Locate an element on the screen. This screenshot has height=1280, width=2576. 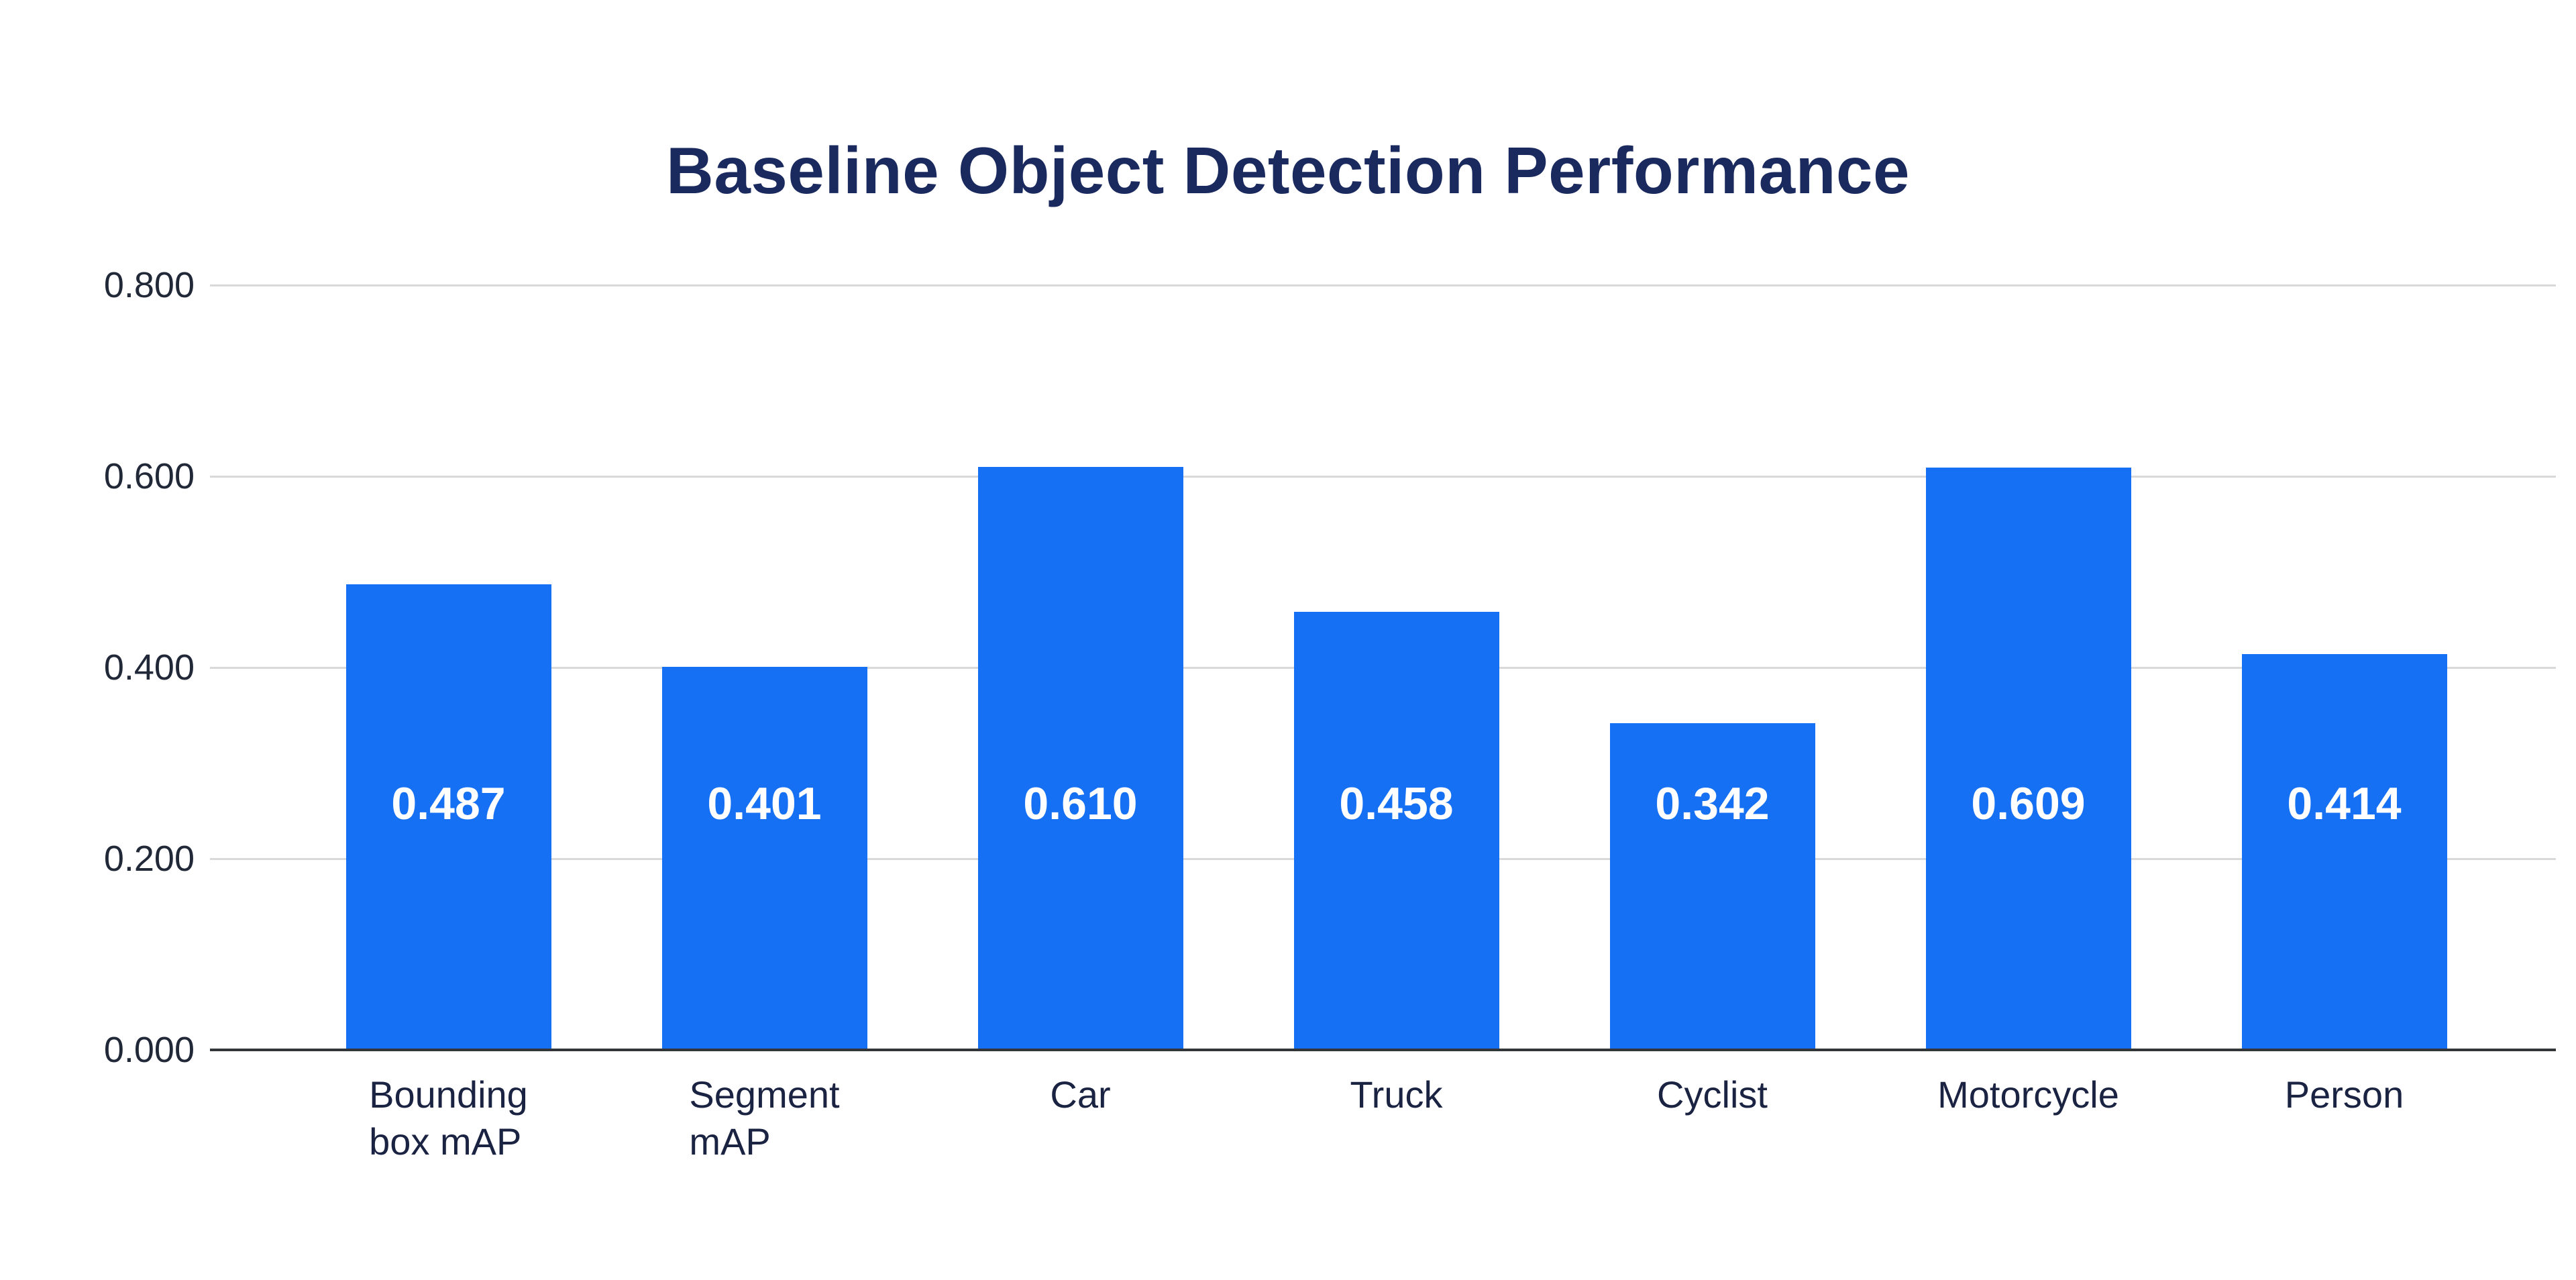
category-label-motorcycle: Motorcycle is located at coordinates (2028, 1094).